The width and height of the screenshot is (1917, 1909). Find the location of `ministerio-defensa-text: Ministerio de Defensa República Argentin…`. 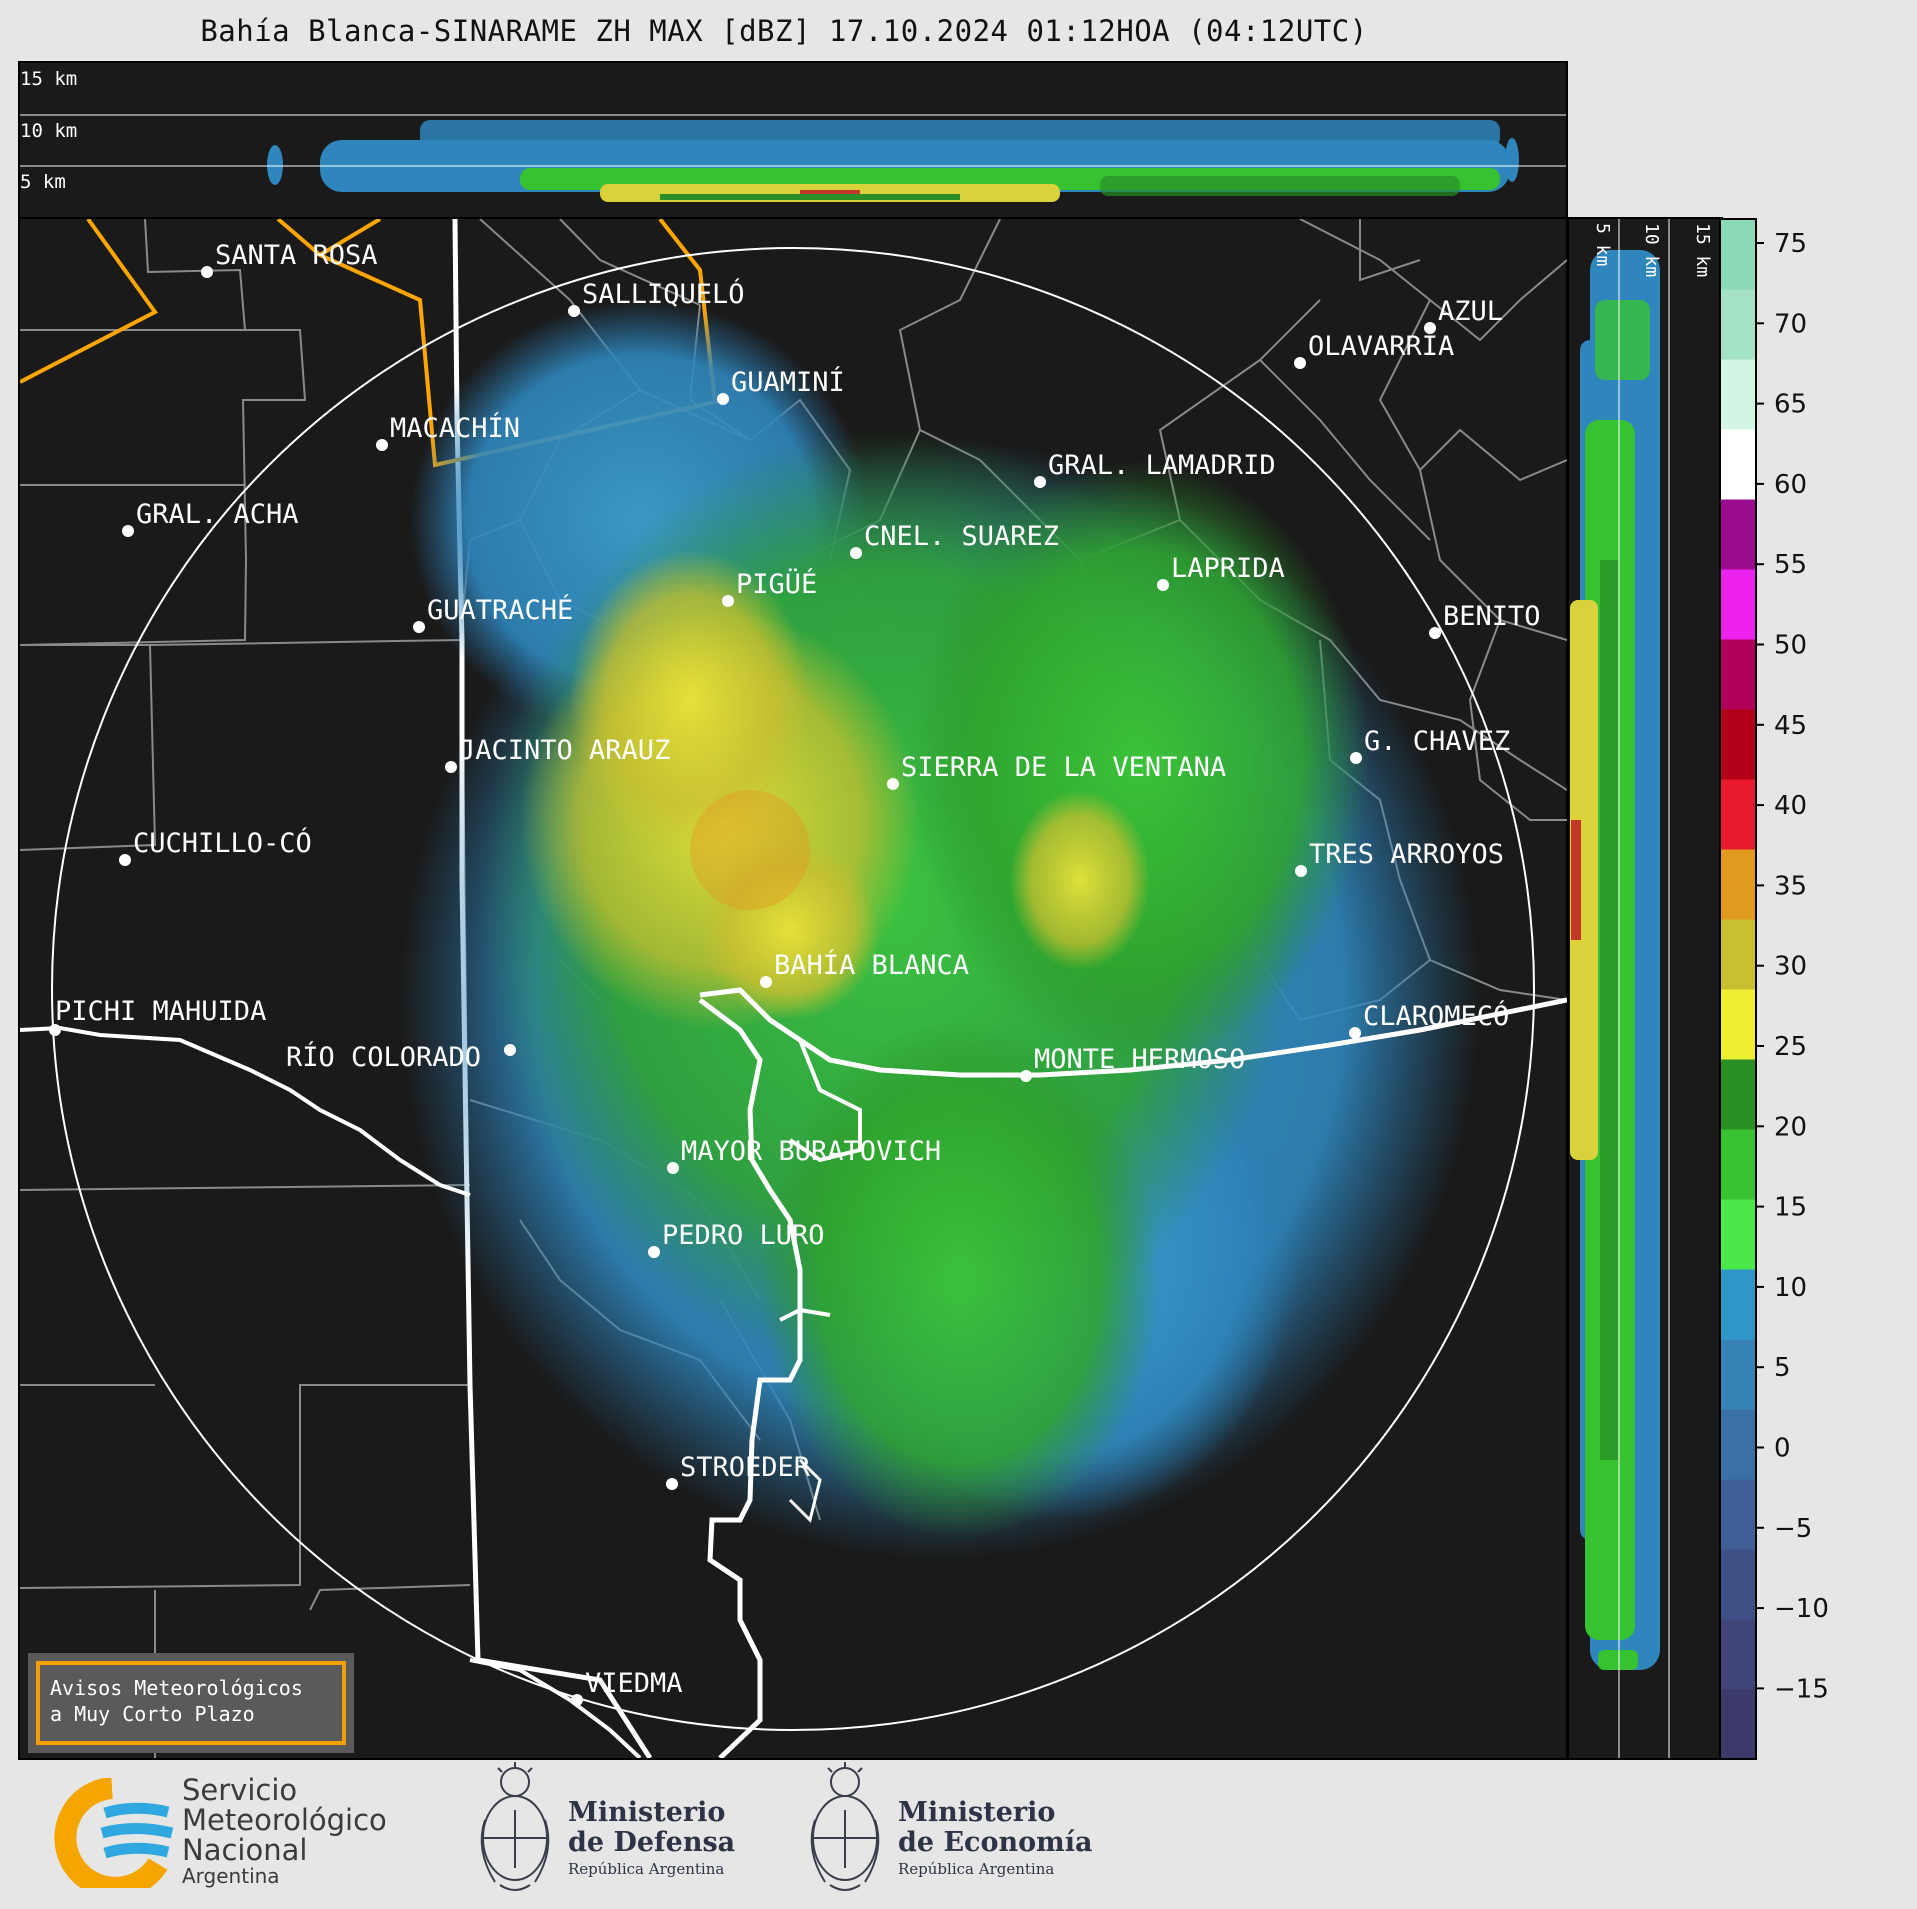

ministerio-defensa-text: Ministerio de Defensa República Argentin… is located at coordinates (652, 1838).